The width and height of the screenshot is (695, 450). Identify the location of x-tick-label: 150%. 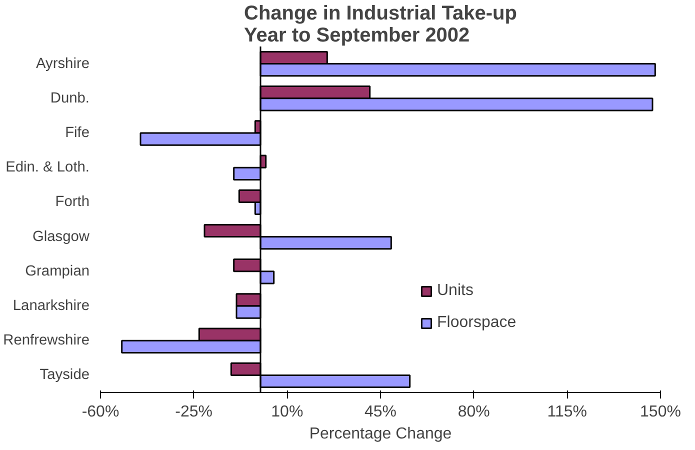
(660, 412).